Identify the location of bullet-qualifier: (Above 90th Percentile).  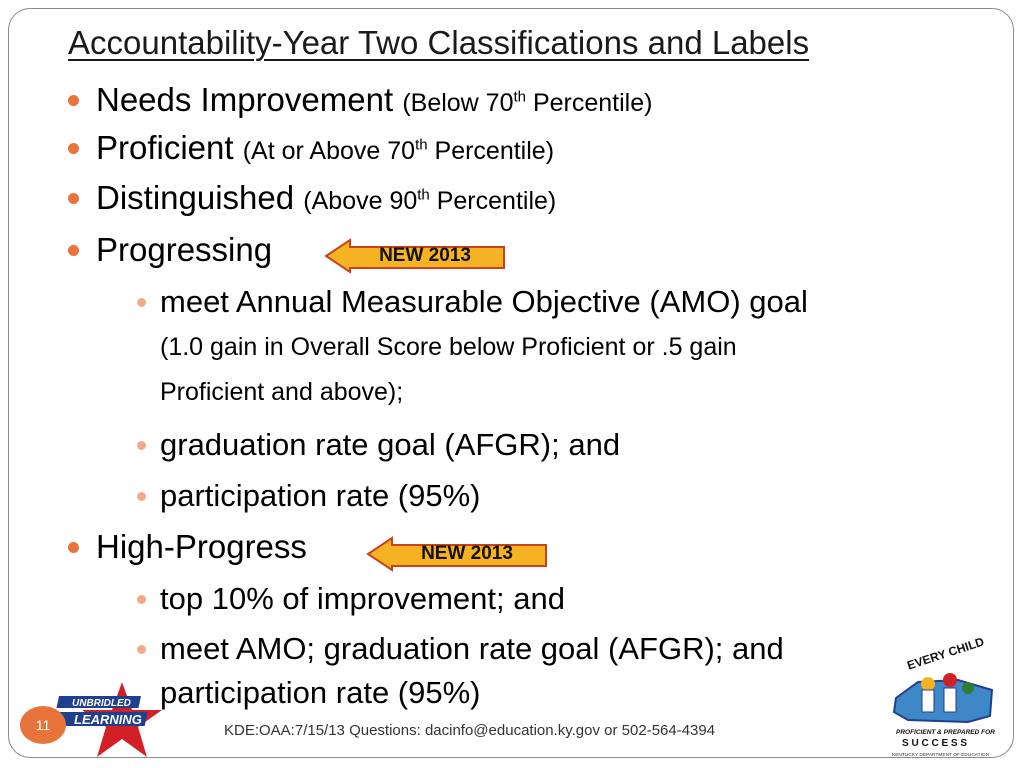
(430, 200).